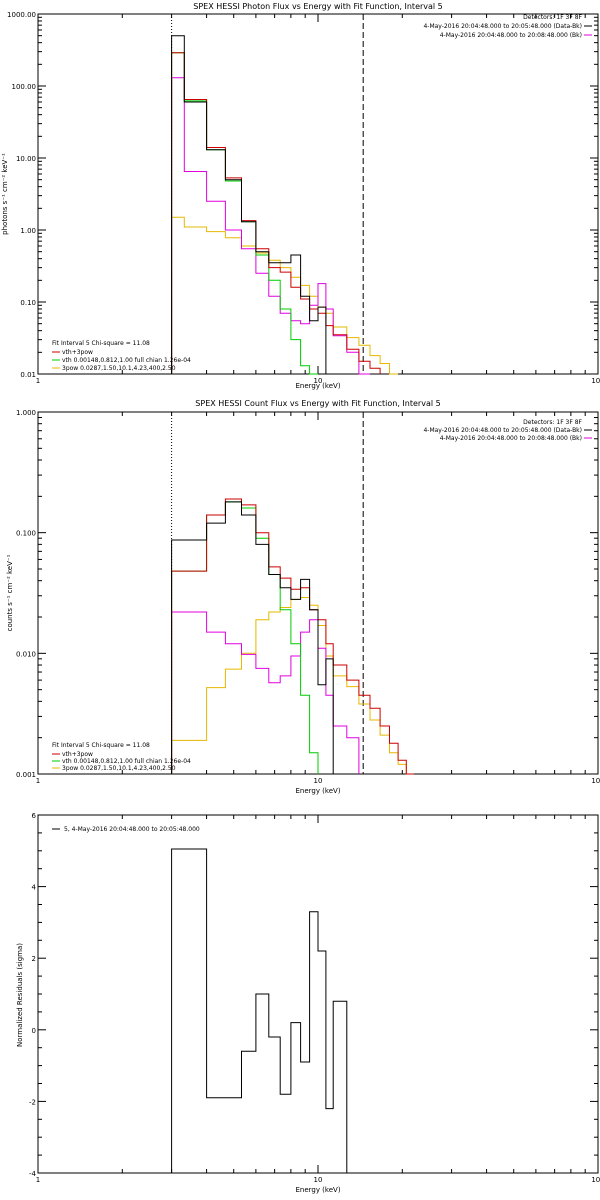 Image resolution: width=600 pixels, height=1200 pixels. What do you see at coordinates (10, 592) in the screenshot?
I see `count-flux-ylabel: counts s⁻¹ cm⁻² keV⁻¹` at bounding box center [10, 592].